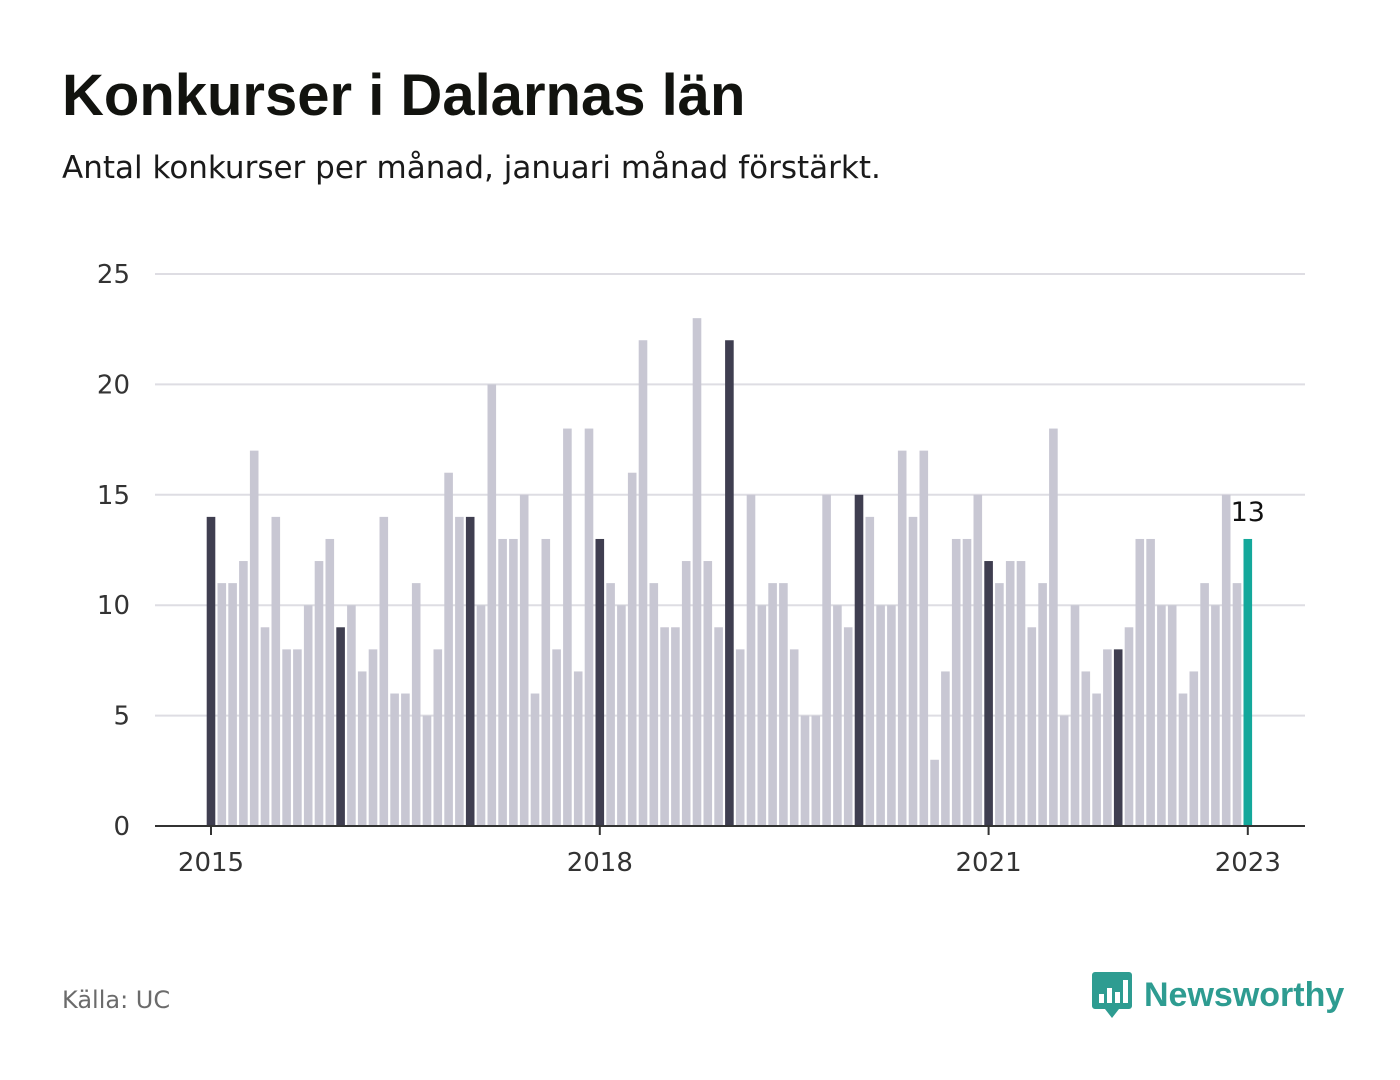  Describe the element at coordinates (1112, 995) in the screenshot. I see `newsworthy-logo-icon` at that location.